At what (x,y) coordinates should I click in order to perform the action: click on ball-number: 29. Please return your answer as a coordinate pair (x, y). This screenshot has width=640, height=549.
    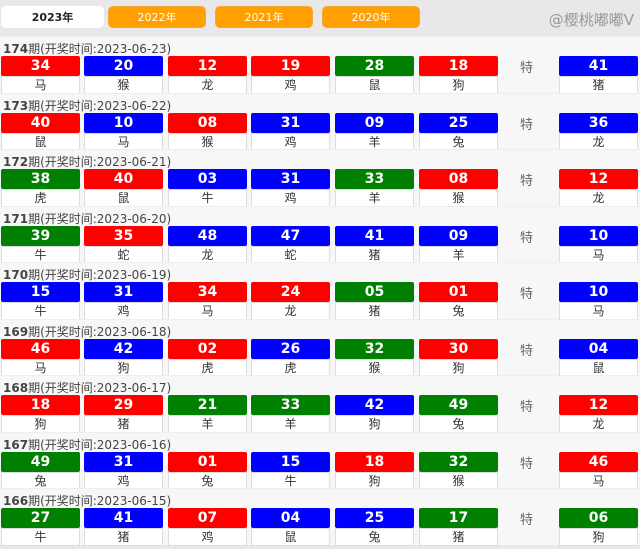
    Looking at the image, I should click on (123, 405).